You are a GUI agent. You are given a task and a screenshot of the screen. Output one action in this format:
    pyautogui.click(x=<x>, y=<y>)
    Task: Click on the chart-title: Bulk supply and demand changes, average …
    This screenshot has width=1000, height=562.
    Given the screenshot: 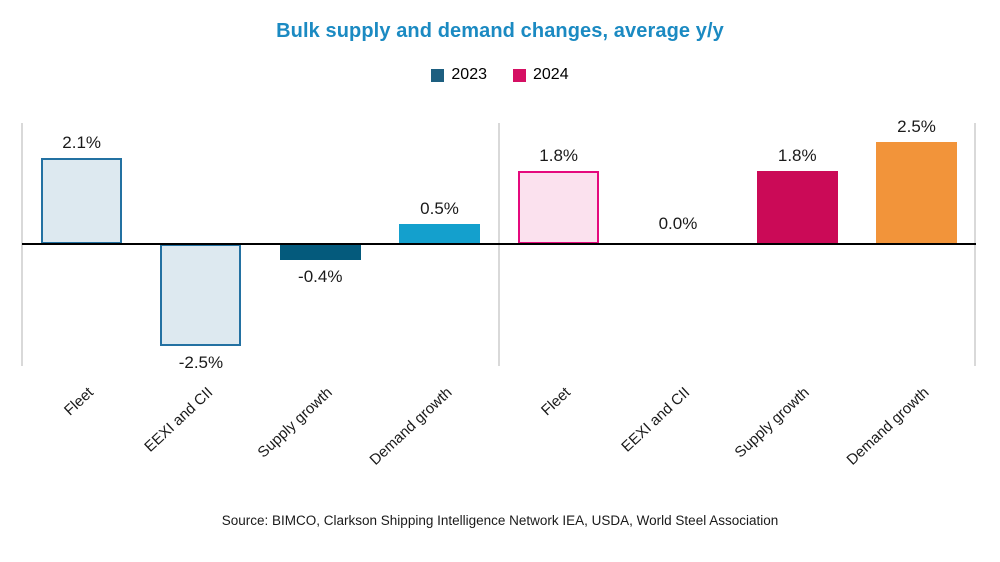 What is the action you would take?
    pyautogui.click(x=500, y=31)
    